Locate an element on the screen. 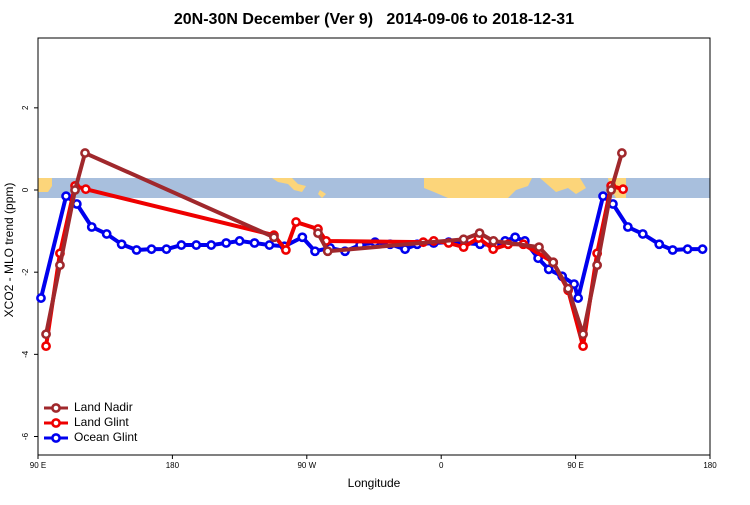 The width and height of the screenshot is (750, 505). x-tick-label: 90 W is located at coordinates (306, 465).